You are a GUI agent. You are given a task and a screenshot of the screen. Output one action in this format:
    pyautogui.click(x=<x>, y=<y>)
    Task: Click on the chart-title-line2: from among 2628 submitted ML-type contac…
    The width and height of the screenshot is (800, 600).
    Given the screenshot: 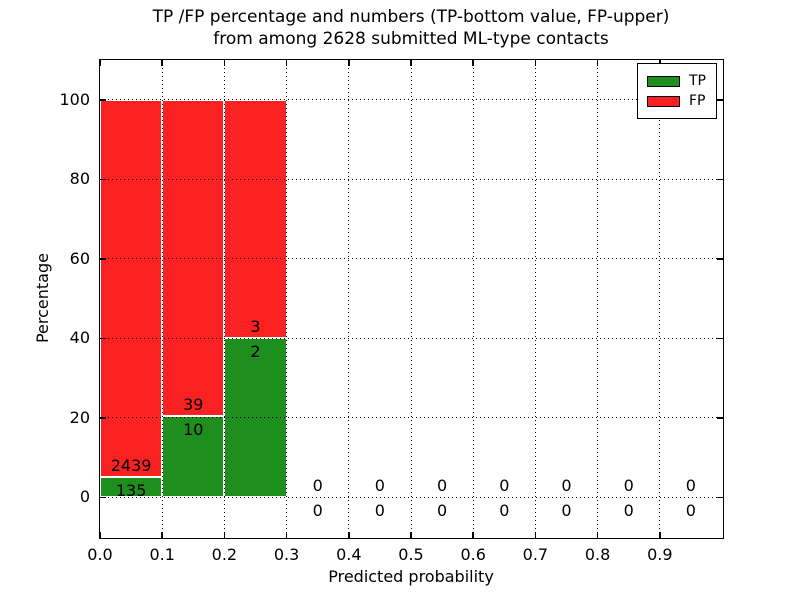 What is the action you would take?
    pyautogui.click(x=411, y=39)
    